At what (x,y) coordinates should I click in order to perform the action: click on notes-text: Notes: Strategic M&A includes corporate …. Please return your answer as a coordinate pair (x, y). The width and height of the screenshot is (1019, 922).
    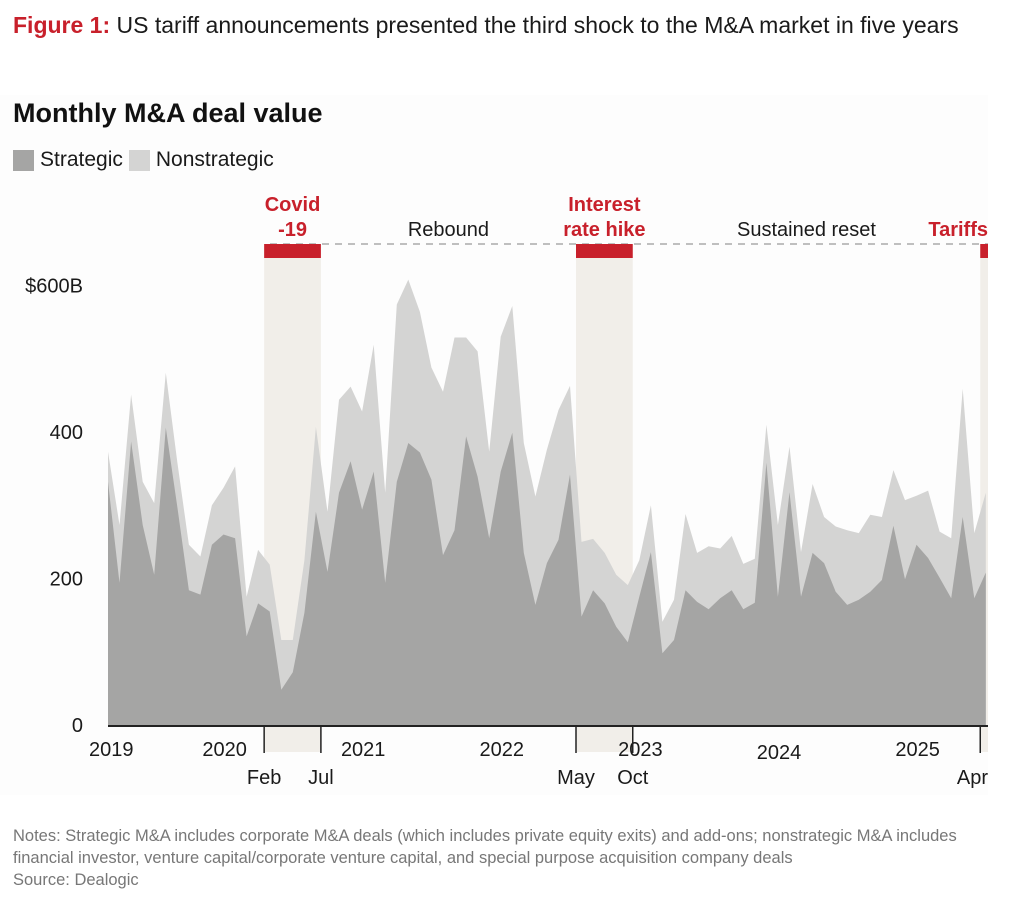
    Looking at the image, I should click on (485, 847).